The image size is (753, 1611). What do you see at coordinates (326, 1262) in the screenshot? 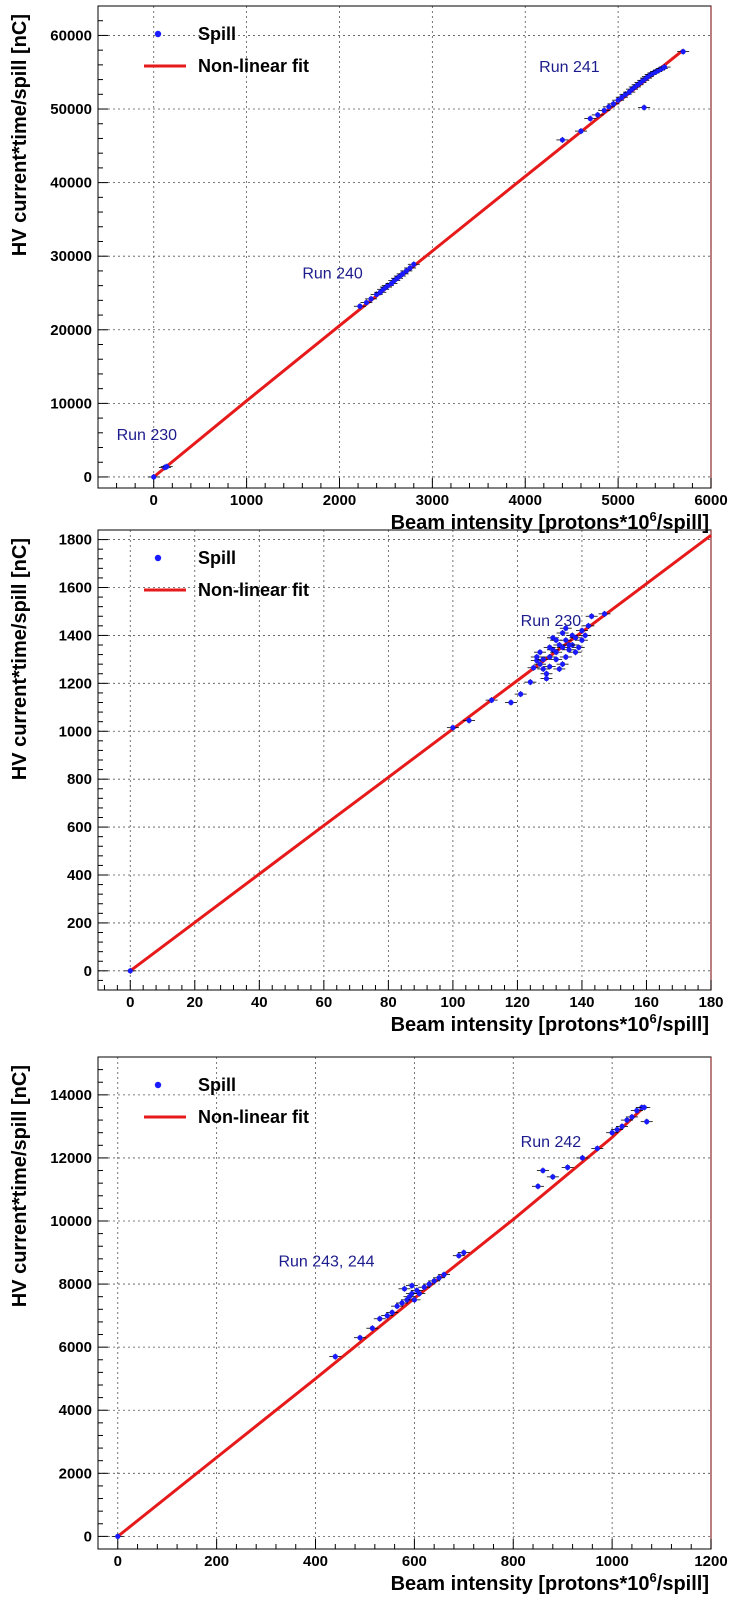
I see `run-annotation: Run 243, 244` at bounding box center [326, 1262].